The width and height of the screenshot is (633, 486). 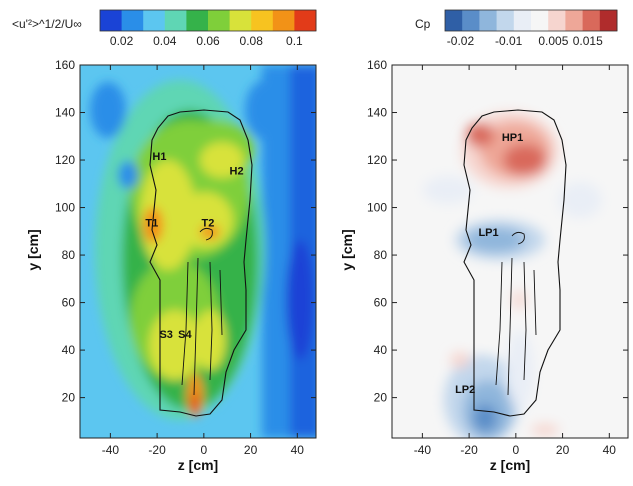 I want to click on right-x-tick-label: -20, so click(x=469, y=450).